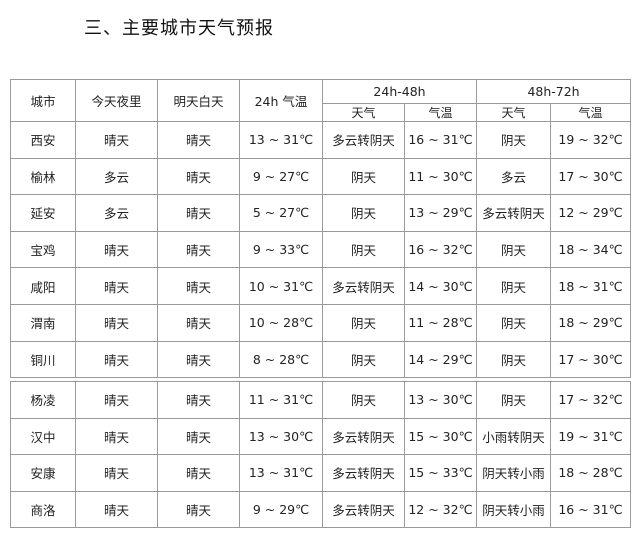 This screenshot has height=533, width=640. Describe the element at coordinates (281, 286) in the screenshot. I see `temp-24h-cell: 10 ~ 31℃` at that location.